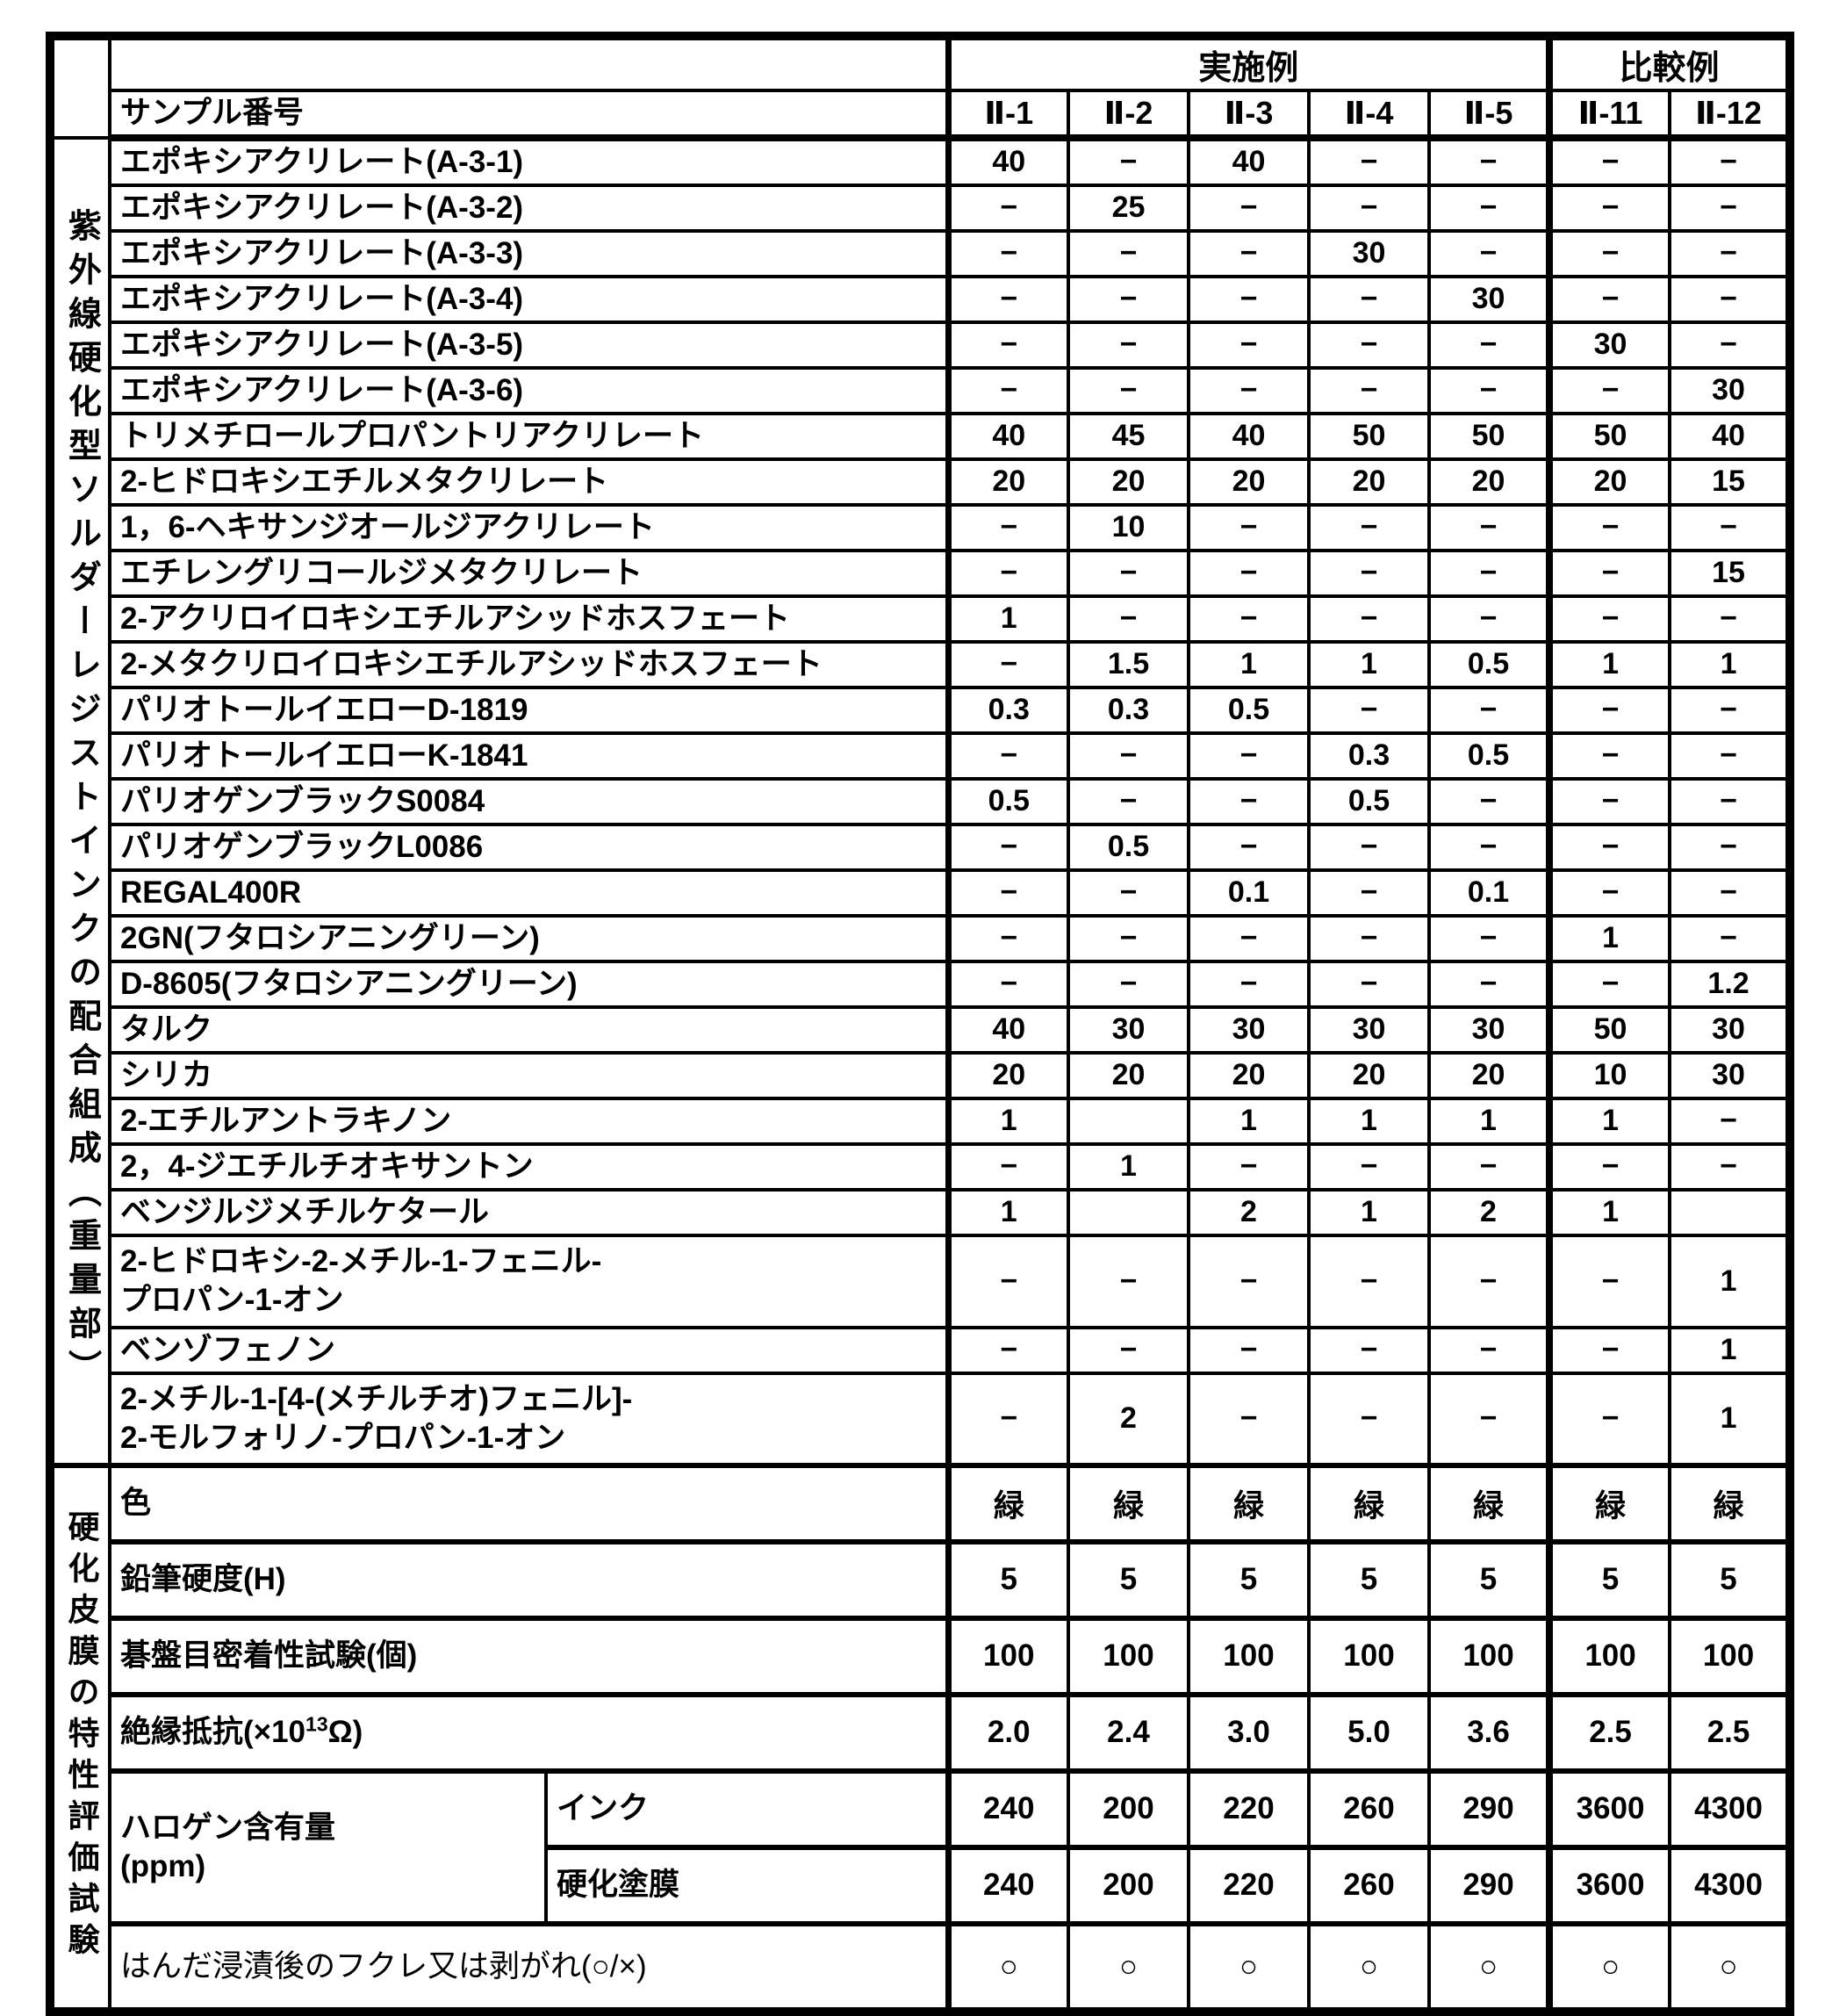  I want to click on eval-row-crosscut-adhesion: 碁盤目密着性試験(個) 100 100 100 100 100 100 100, so click(921, 1656).